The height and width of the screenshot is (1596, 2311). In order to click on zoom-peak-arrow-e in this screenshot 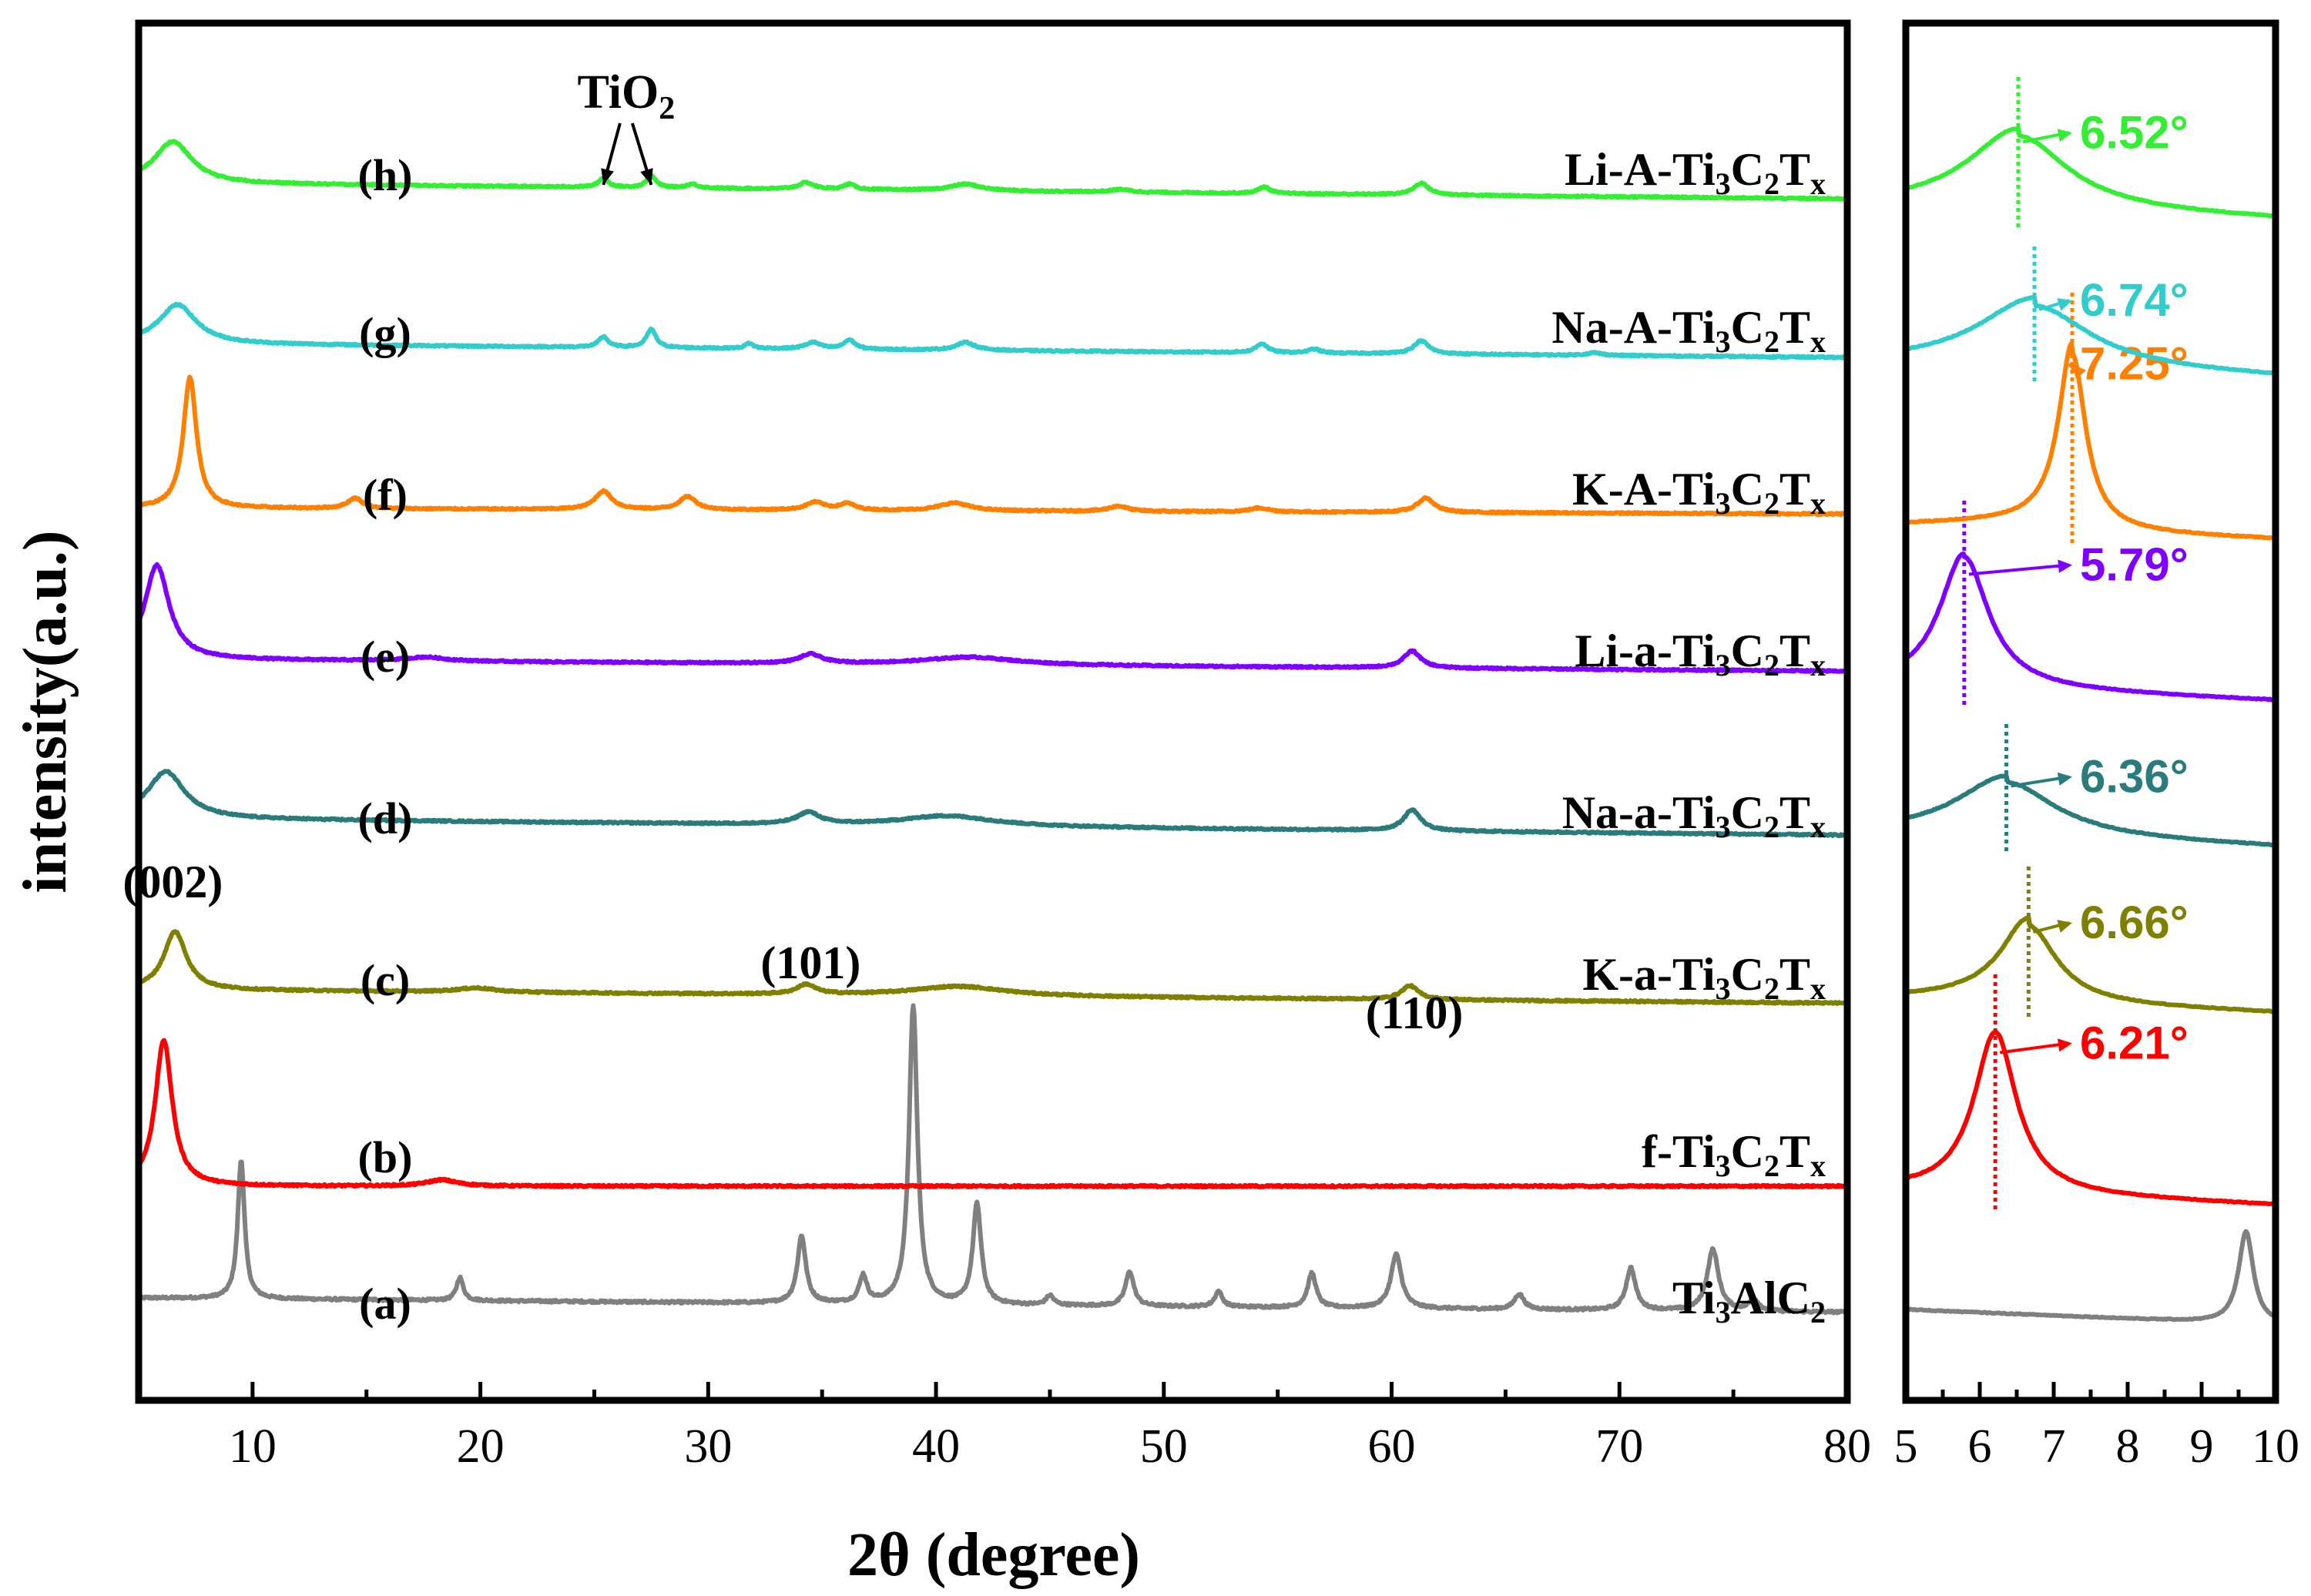, I will do `click(2019, 569)`.